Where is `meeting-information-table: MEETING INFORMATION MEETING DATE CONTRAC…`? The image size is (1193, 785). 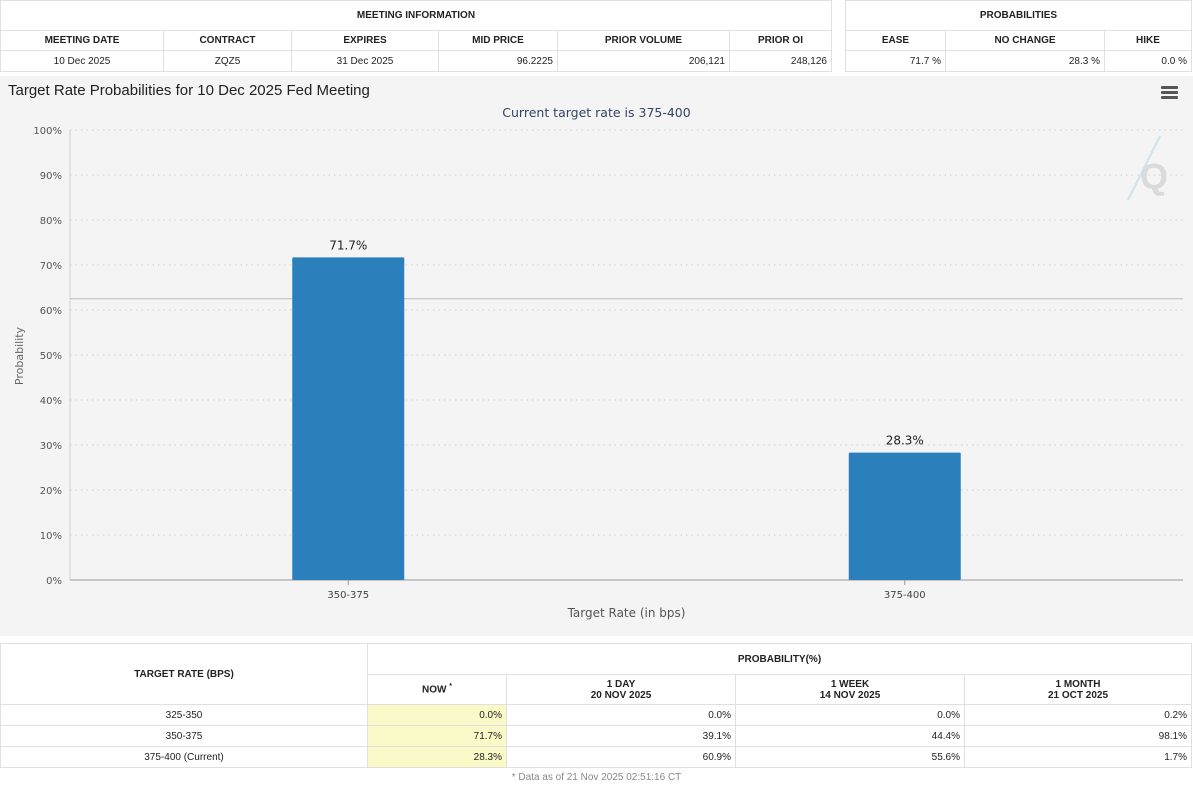
meeting-information-table: MEETING INFORMATION MEETING DATE CONTRAC… is located at coordinates (416, 36).